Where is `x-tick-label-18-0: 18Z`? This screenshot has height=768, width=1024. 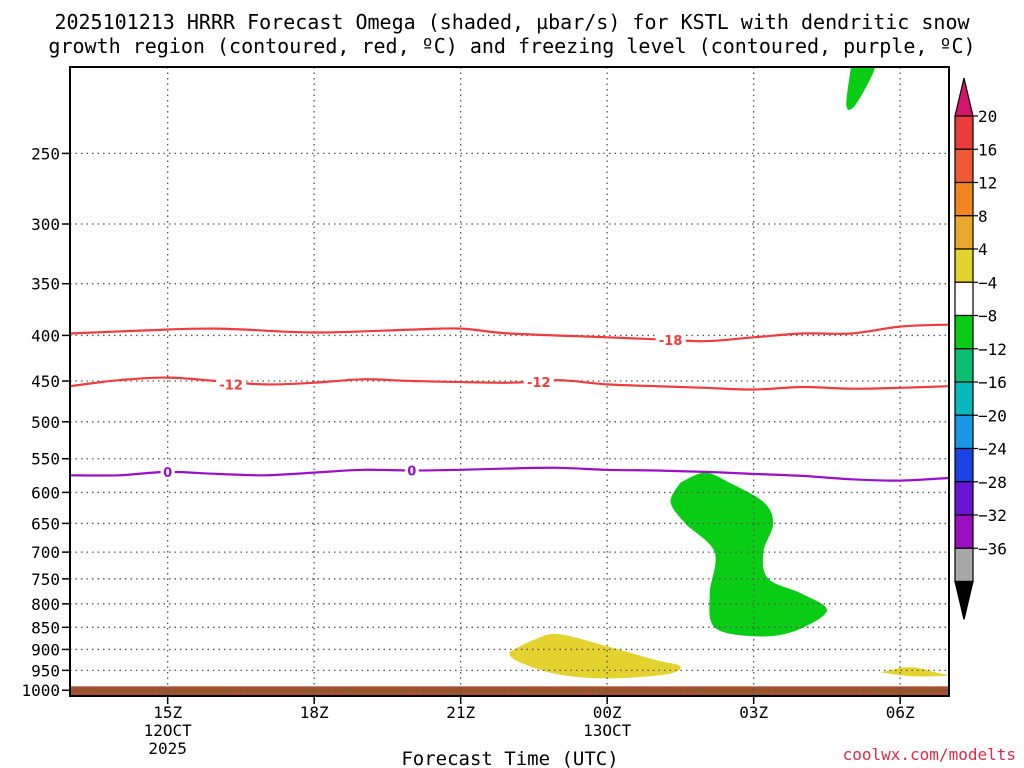
x-tick-label-18-0: 18Z is located at coordinates (314, 712).